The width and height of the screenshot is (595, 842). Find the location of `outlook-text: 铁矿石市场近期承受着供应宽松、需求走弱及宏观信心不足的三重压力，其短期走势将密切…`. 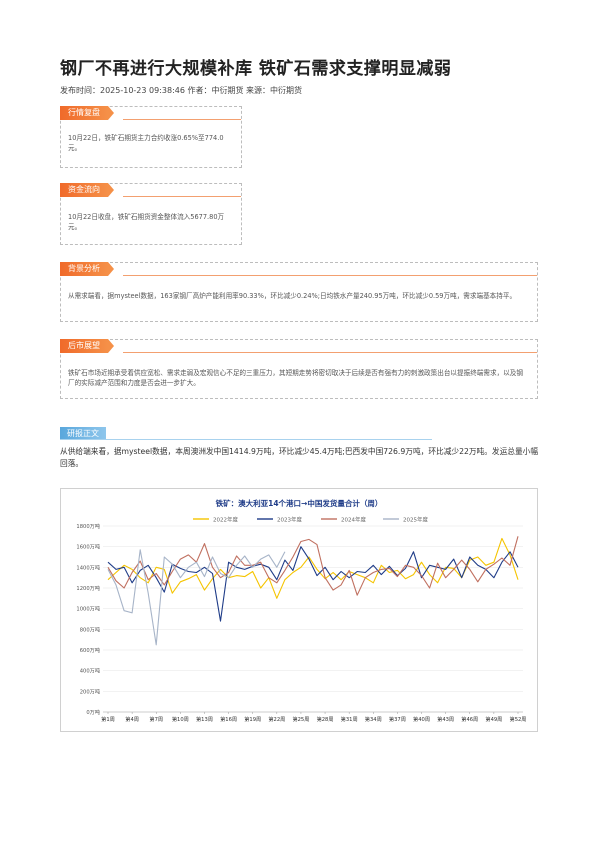

outlook-text: 铁矿石市场近期承受着供应宽松、需求走弱及宏观信心不足的三重压力，其短期走势将密切… is located at coordinates (295, 378).